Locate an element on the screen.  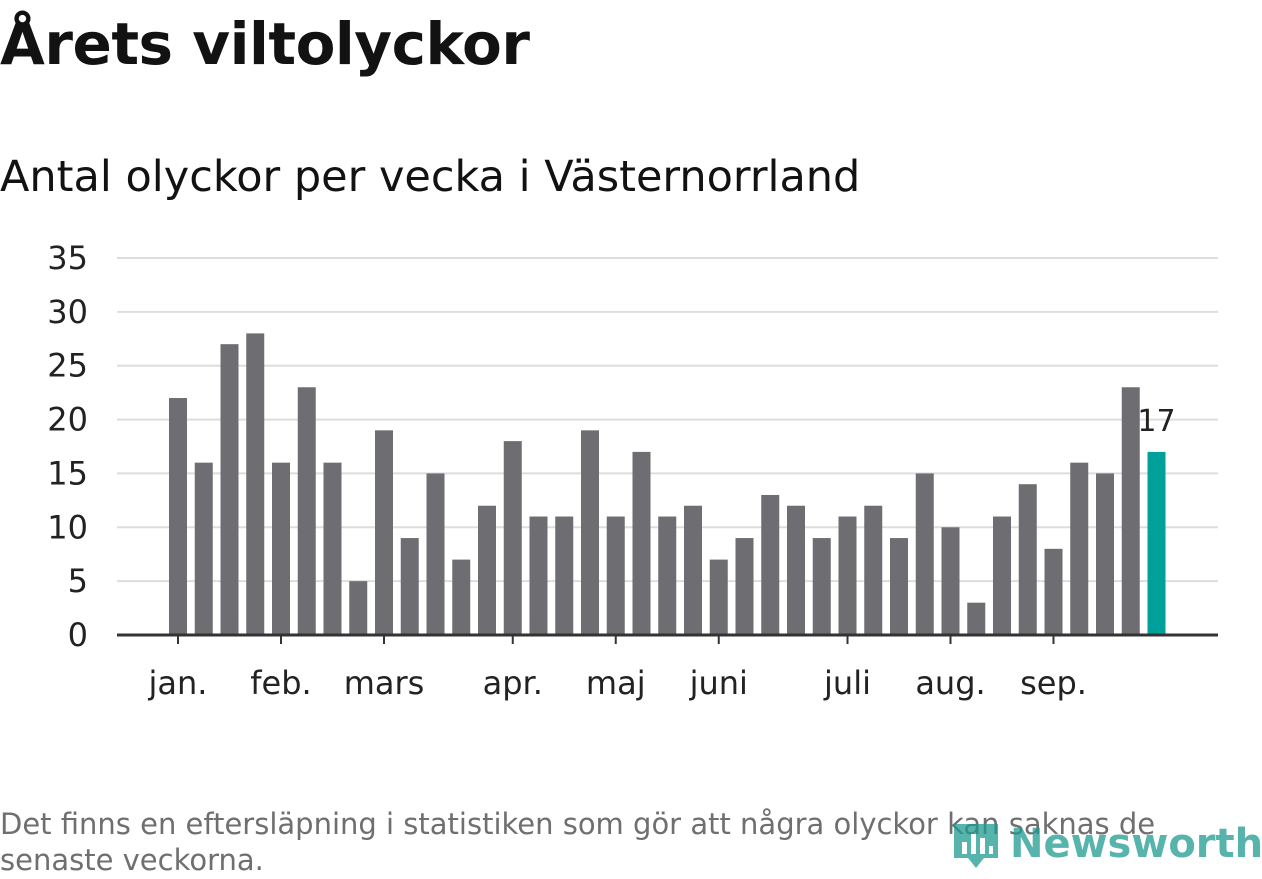
newsworthy-logo-icon is located at coordinates (976, 846).